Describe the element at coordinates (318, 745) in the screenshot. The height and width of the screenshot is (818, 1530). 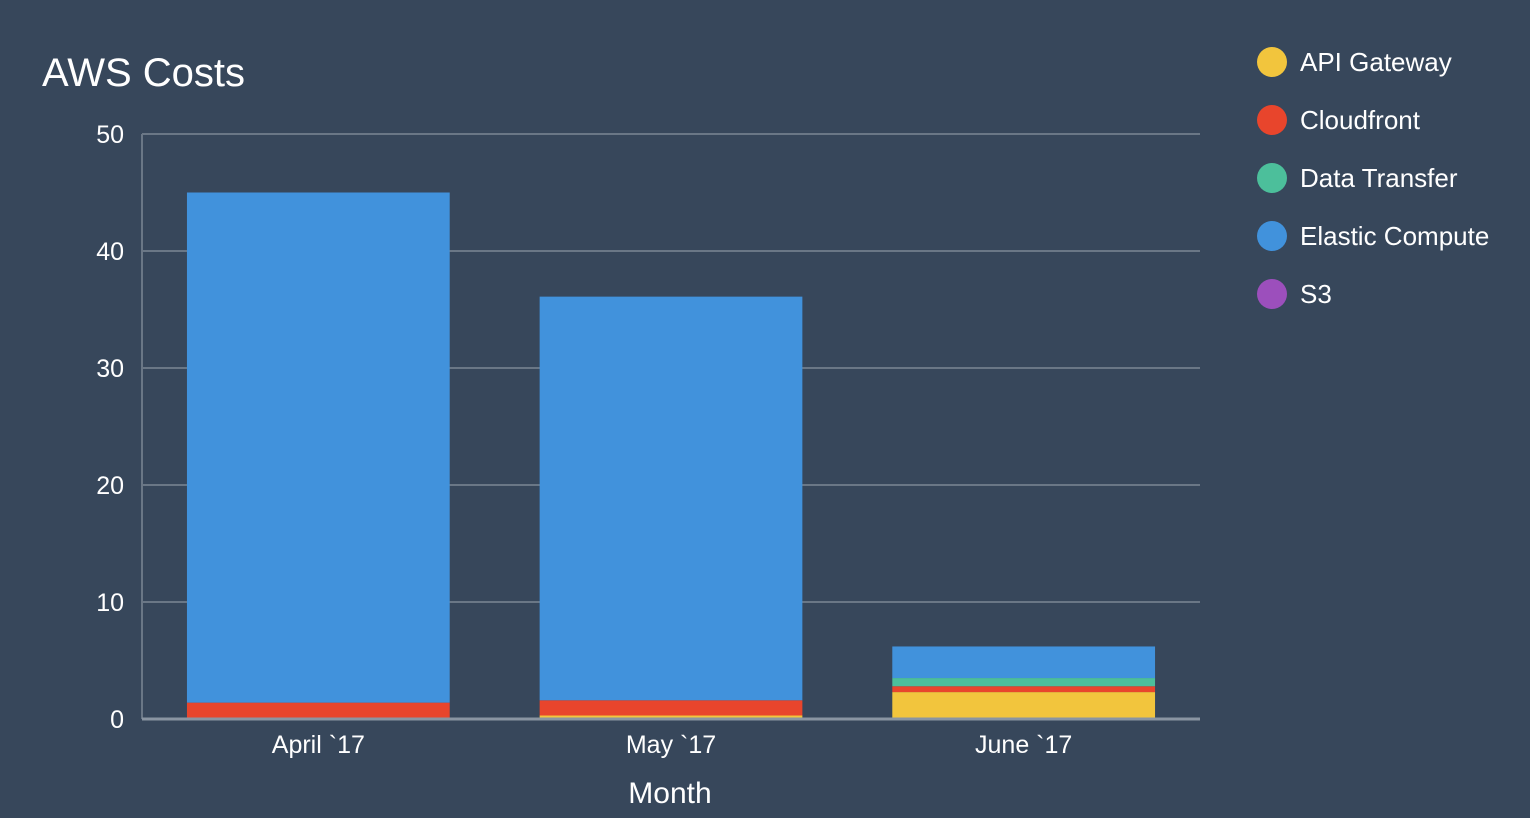
I see `x-tick-label: April `17` at that location.